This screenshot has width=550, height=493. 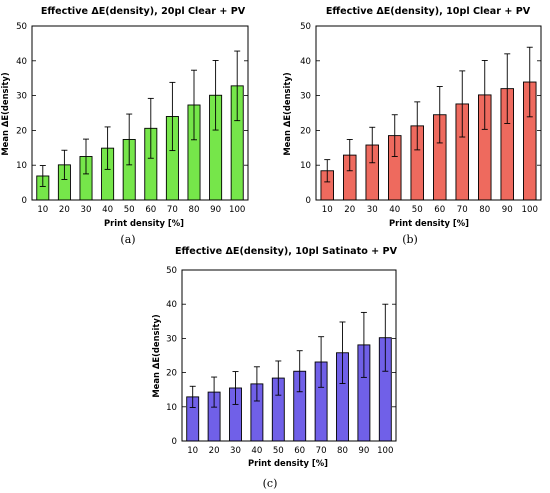 I want to click on chart-title-b: Effective ΔE(density), 10pl Clear + PV, so click(x=428, y=11).